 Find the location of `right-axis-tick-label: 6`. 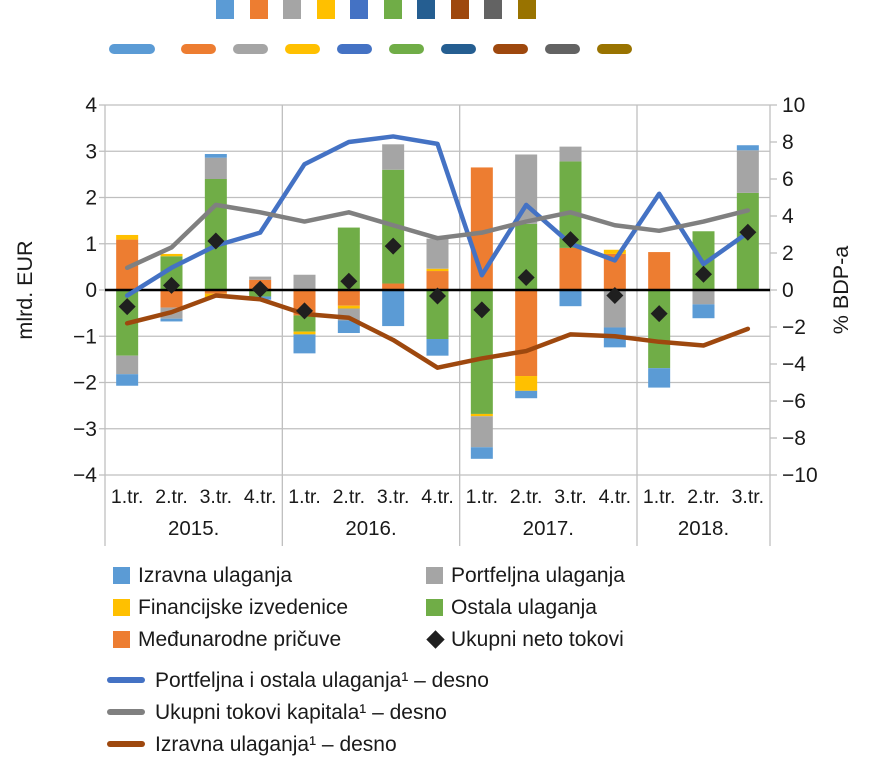

right-axis-tick-label: 6 is located at coordinates (788, 179).